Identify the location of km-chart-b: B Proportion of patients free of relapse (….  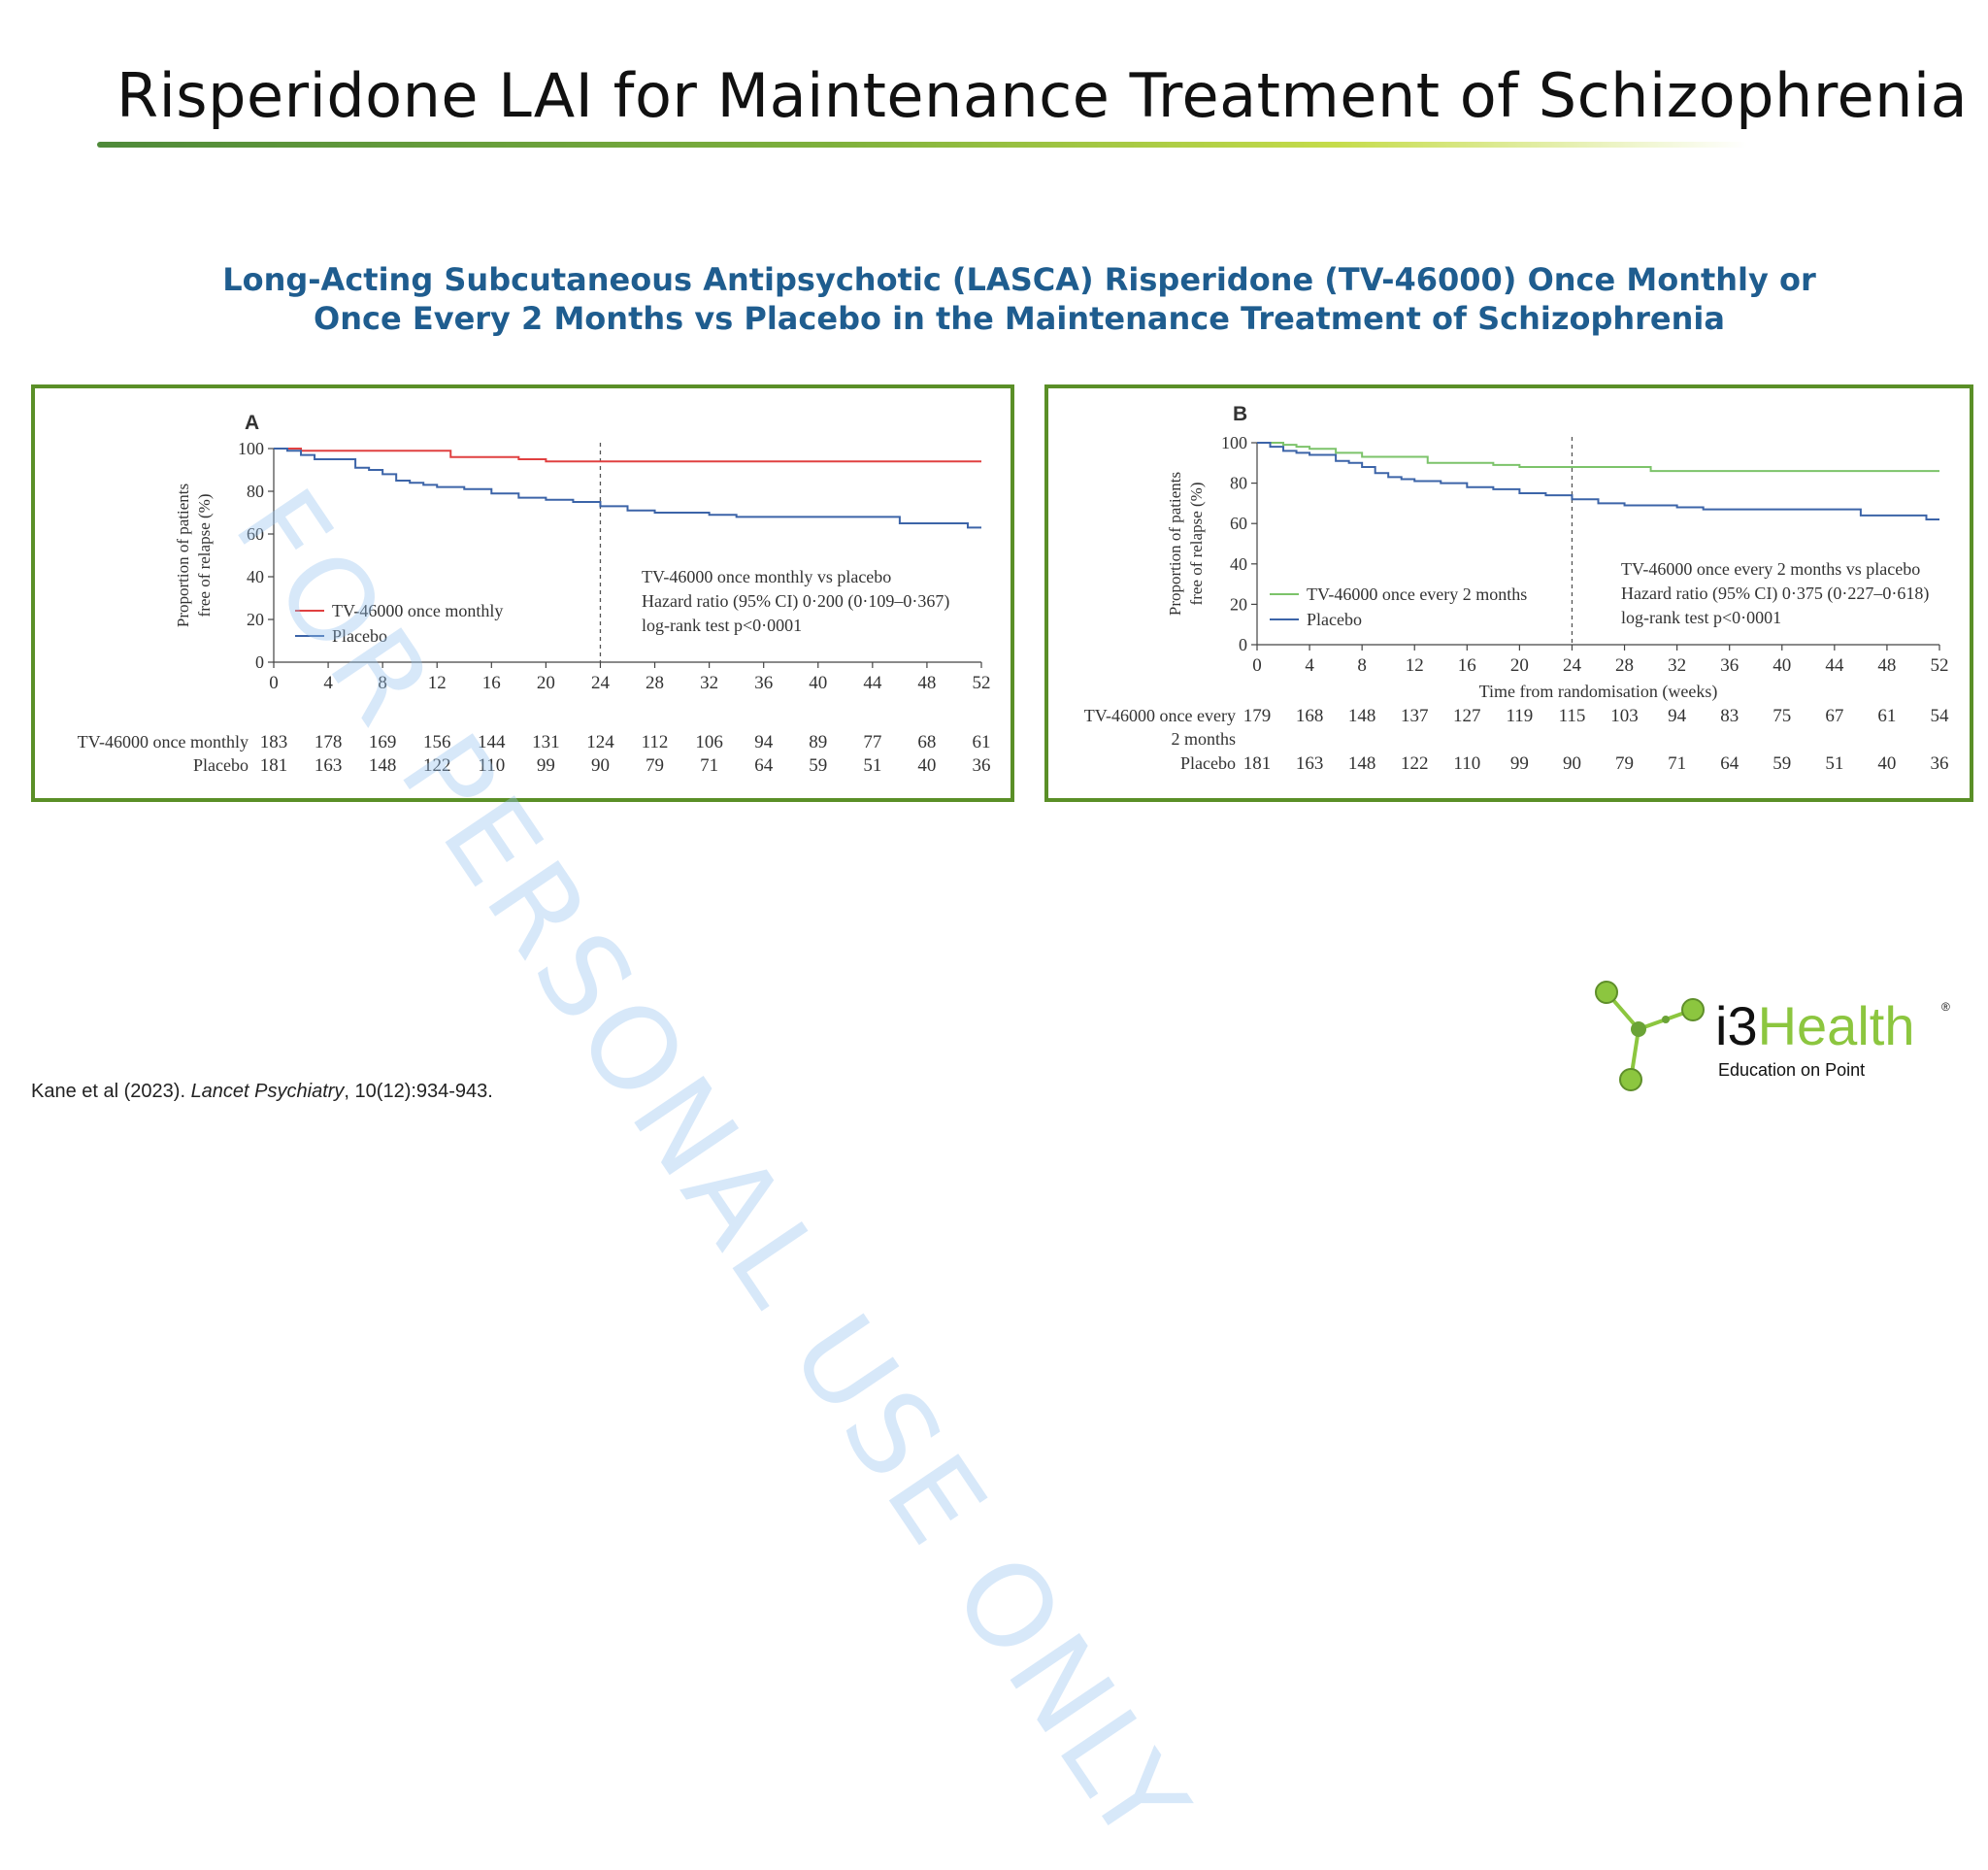
(1517, 588).